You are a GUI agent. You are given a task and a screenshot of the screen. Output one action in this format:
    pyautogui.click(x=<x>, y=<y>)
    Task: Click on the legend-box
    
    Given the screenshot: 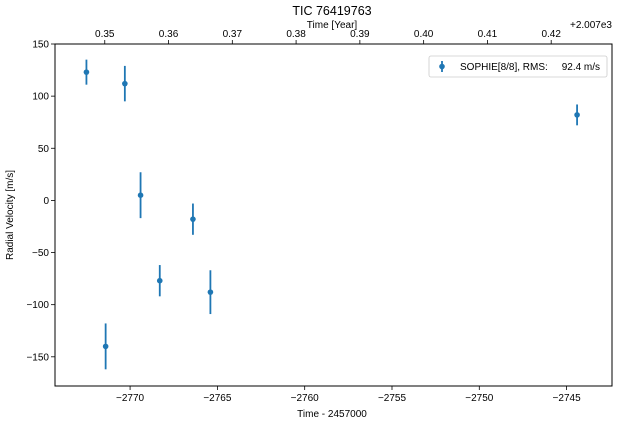 What is the action you would take?
    pyautogui.click(x=518, y=66)
    